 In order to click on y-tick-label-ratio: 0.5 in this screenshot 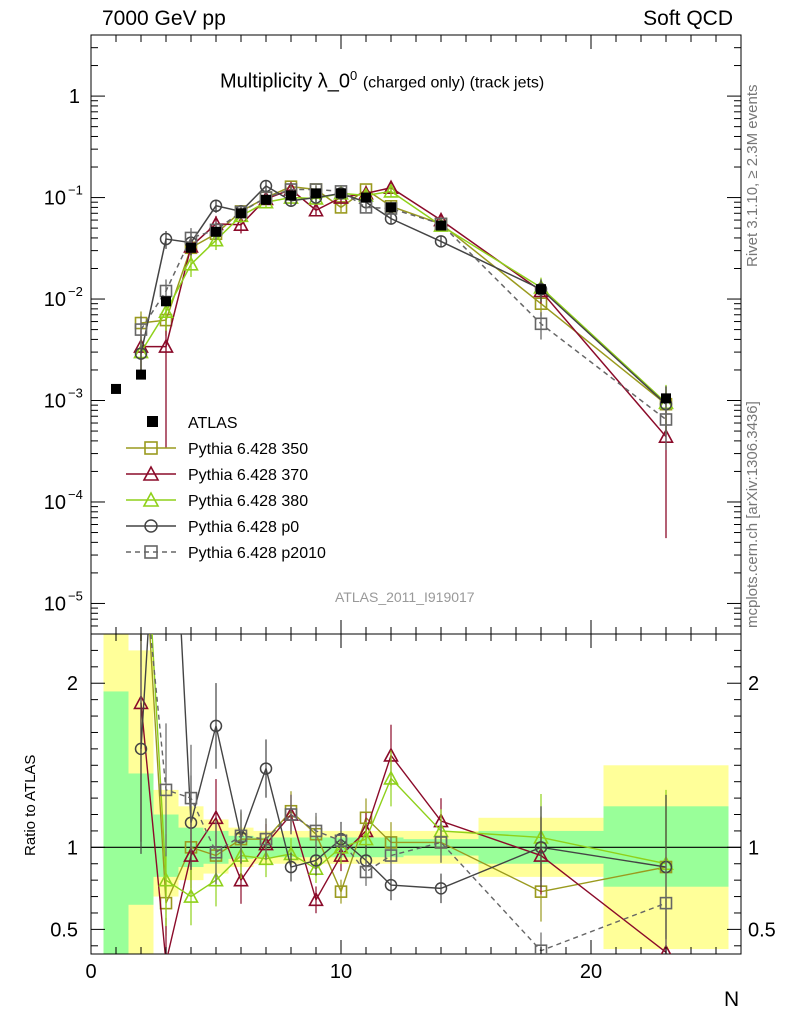, I will do `click(64, 930)`.